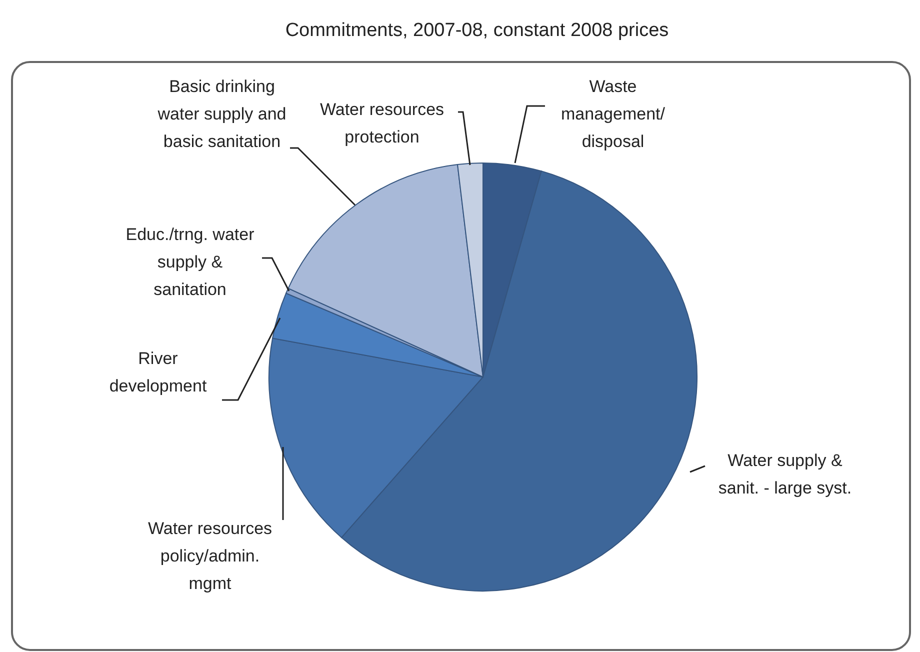 The width and height of the screenshot is (920, 652). I want to click on slice-label: Waste management/disposal, so click(613, 114).